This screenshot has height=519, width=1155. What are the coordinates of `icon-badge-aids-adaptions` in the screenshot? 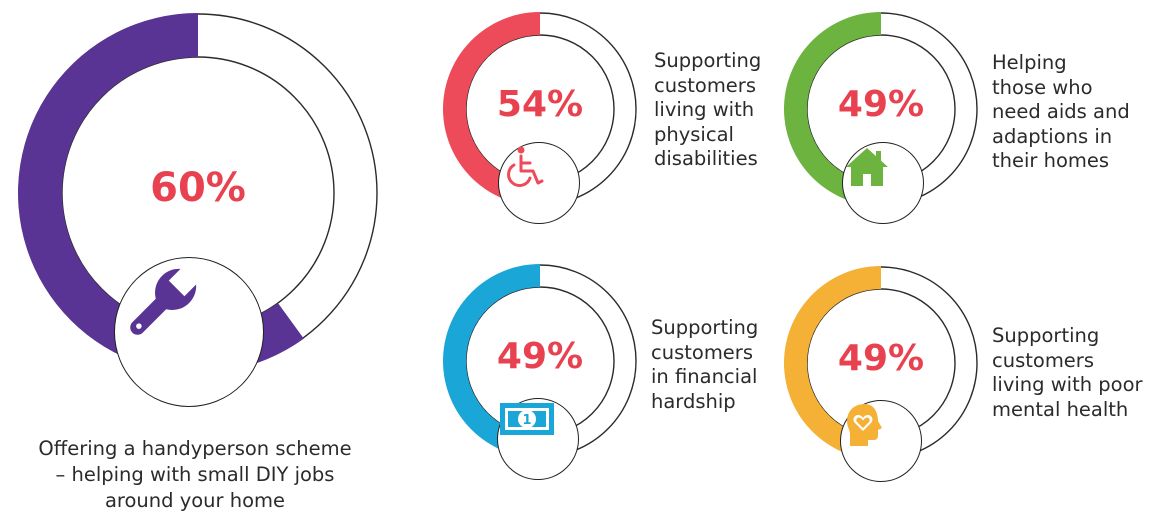 It's located at (883, 183).